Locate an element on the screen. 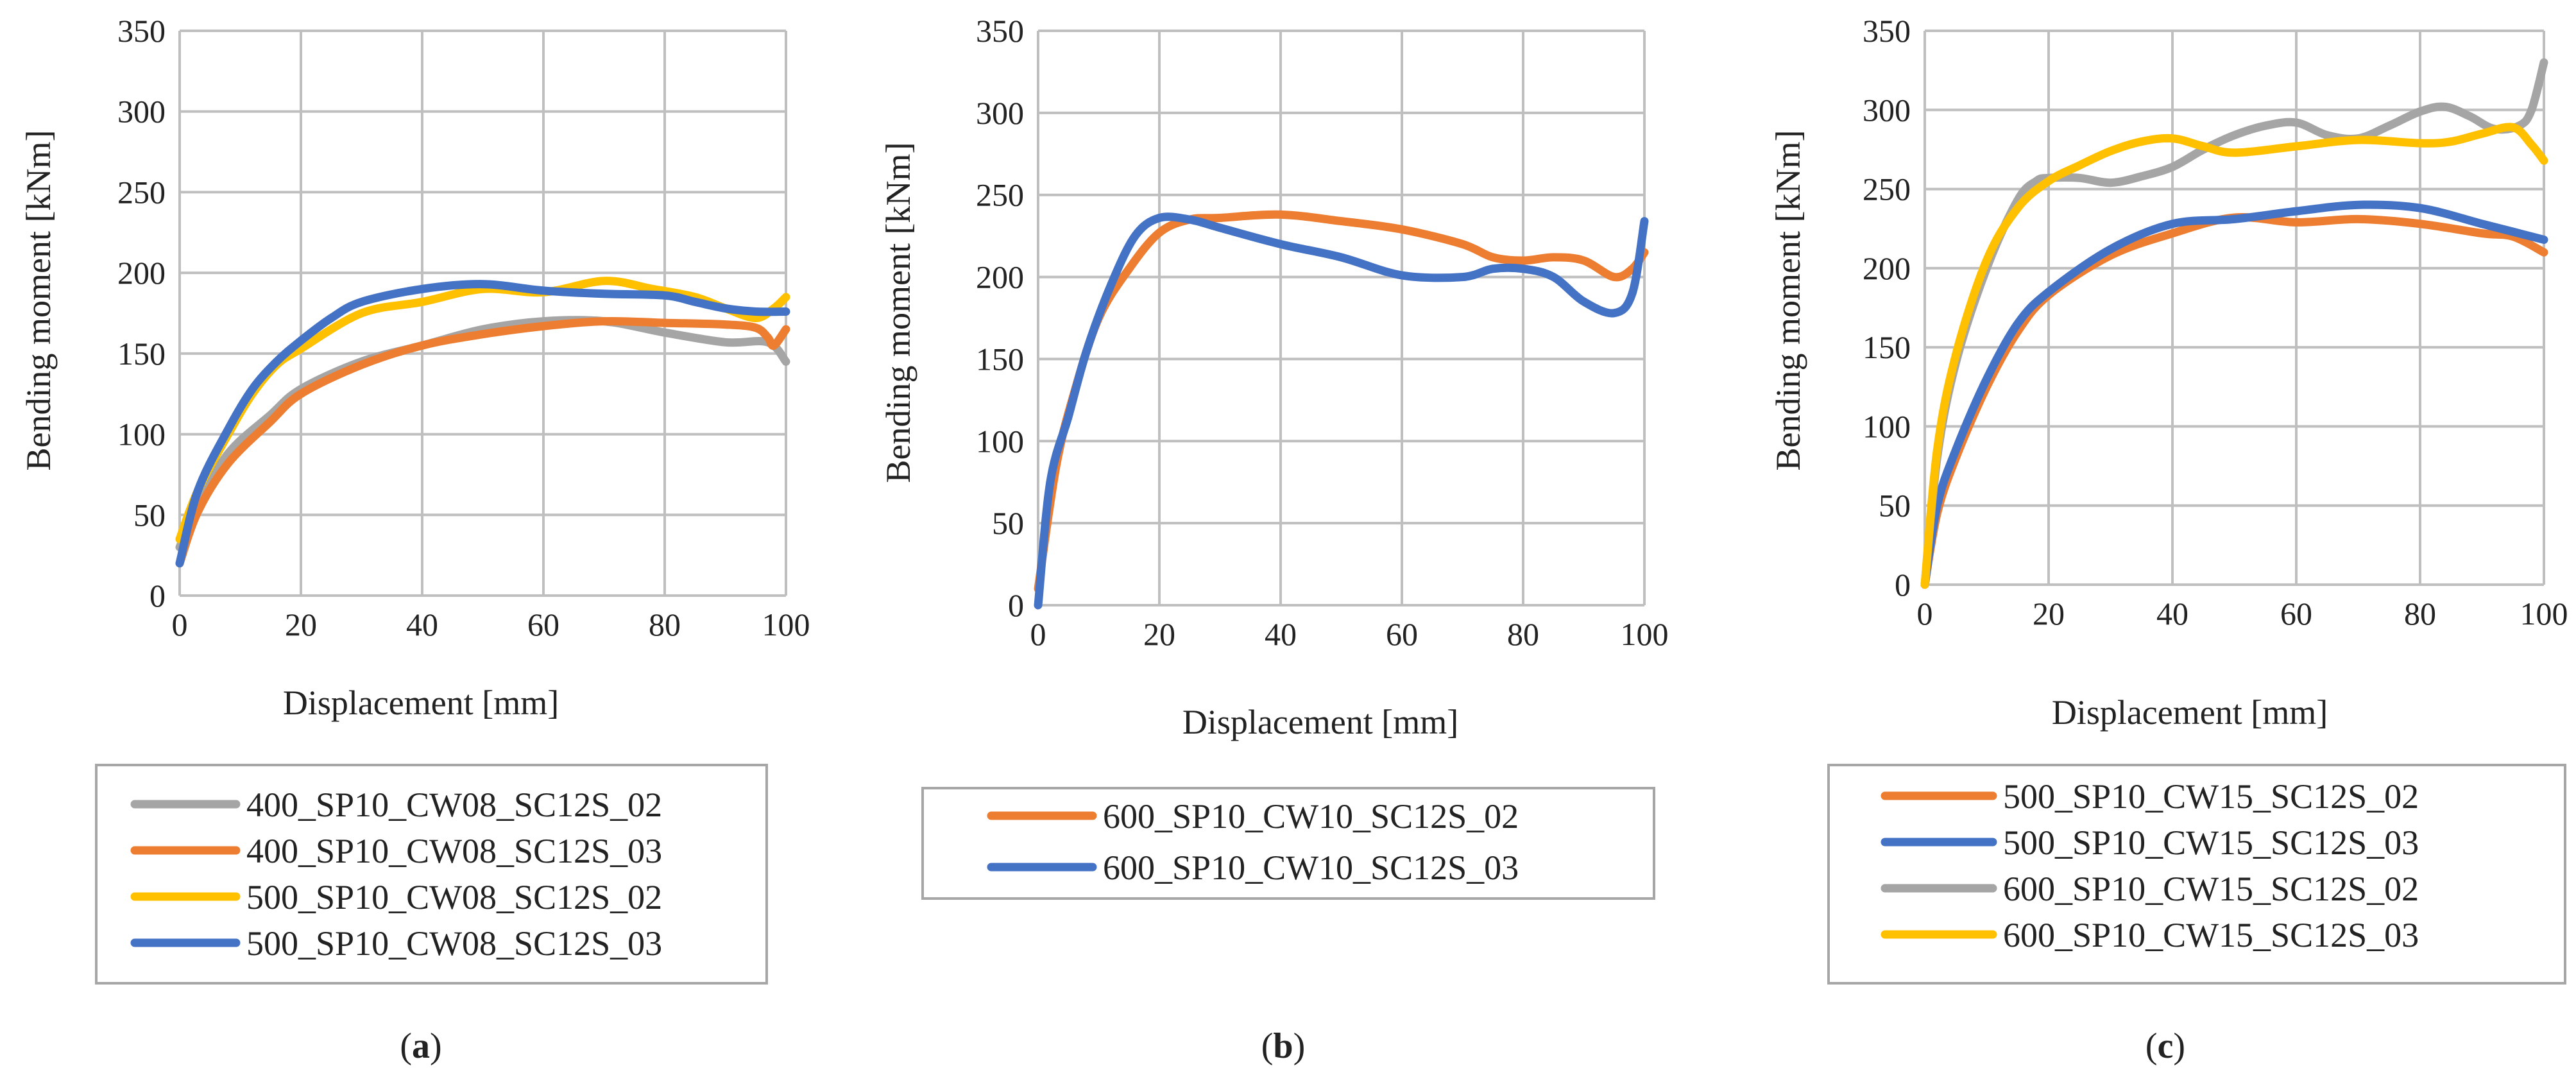  legend-entry-label: 400_SP10_CW08_SC12S_03 is located at coordinates (454, 851).